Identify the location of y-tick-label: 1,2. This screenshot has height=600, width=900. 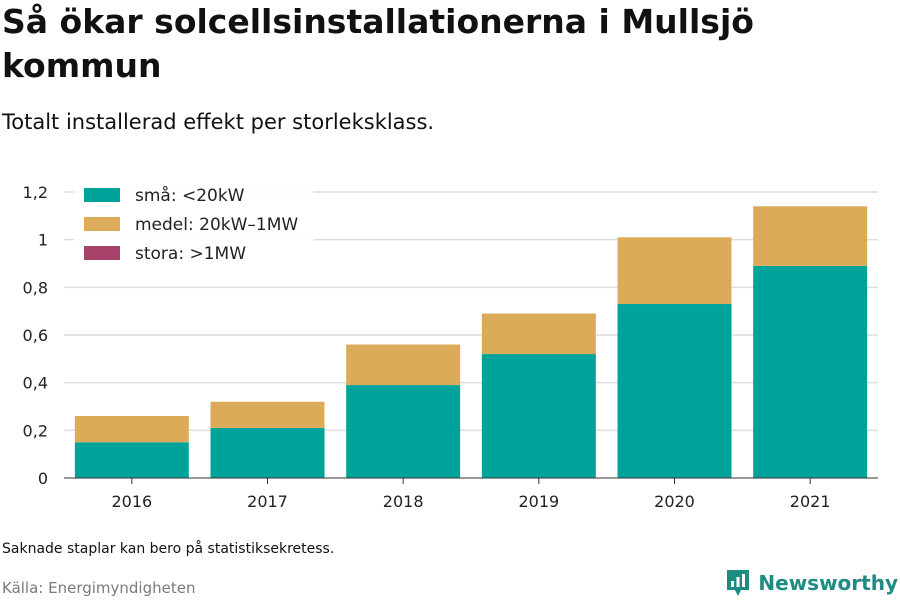
(35, 192).